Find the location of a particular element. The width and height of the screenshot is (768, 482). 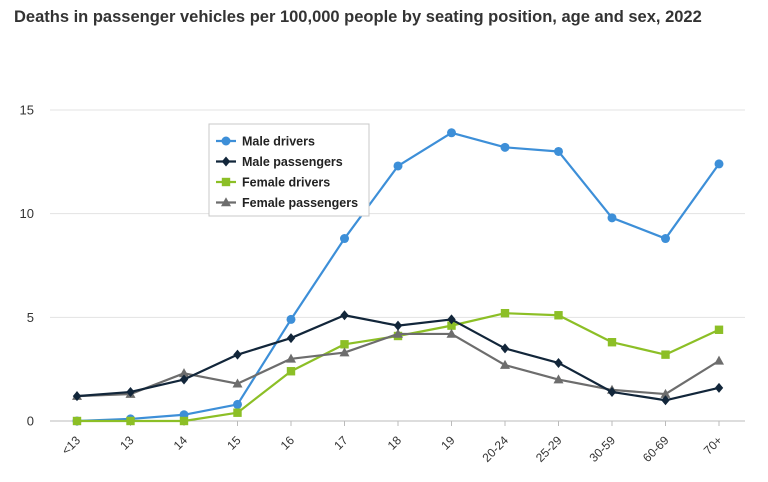

x-tick-label: 60-69 is located at coordinates (656, 449).